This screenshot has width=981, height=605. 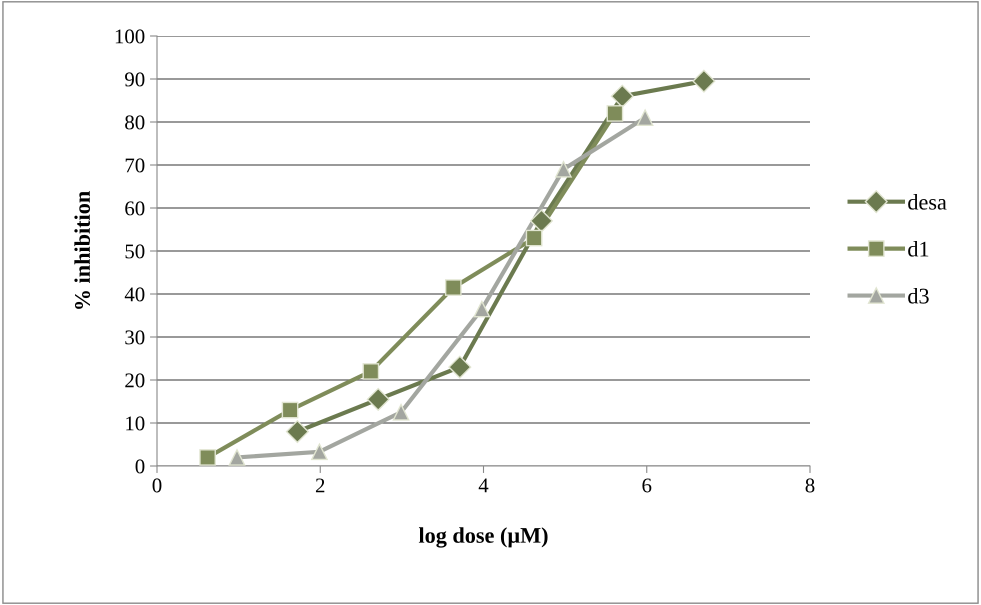 What do you see at coordinates (320, 485) in the screenshot?
I see `x-tick-label: 2` at bounding box center [320, 485].